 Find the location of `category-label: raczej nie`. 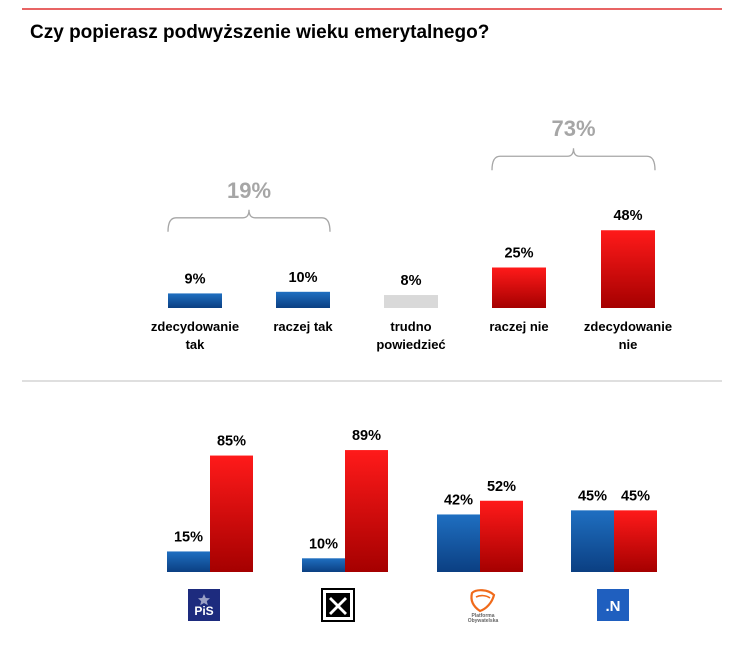

category-label: raczej nie is located at coordinates (518, 326).